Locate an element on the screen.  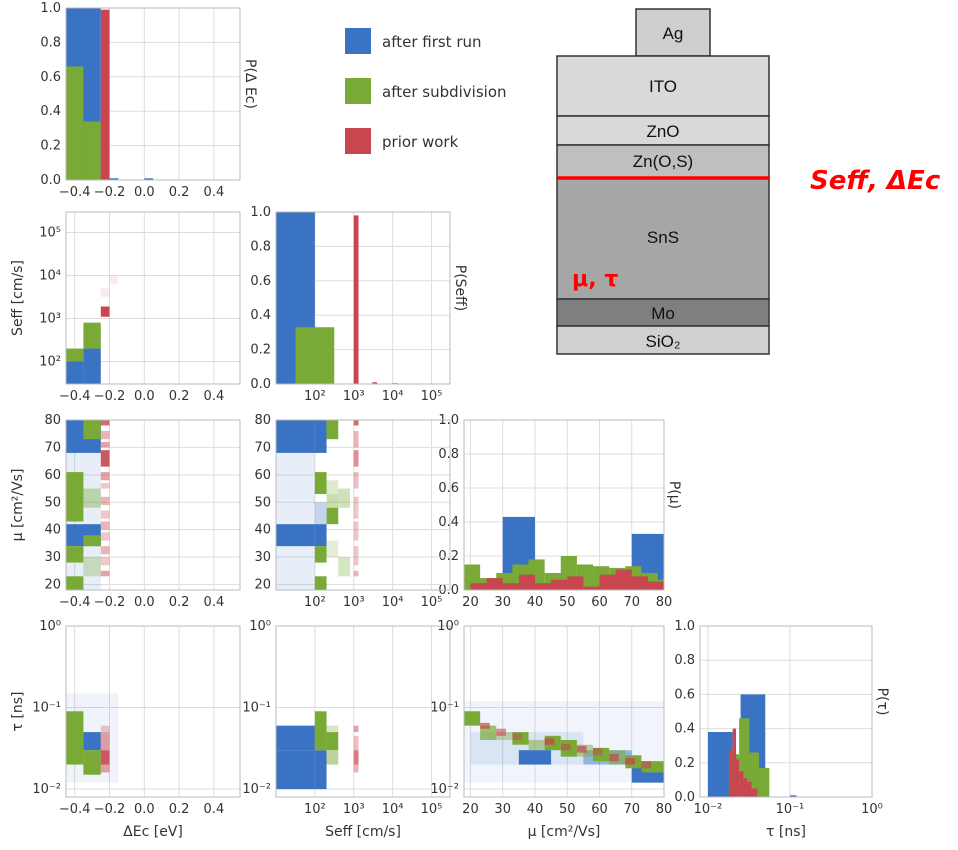
y-tick-label: 30 is located at coordinates (52, 557).